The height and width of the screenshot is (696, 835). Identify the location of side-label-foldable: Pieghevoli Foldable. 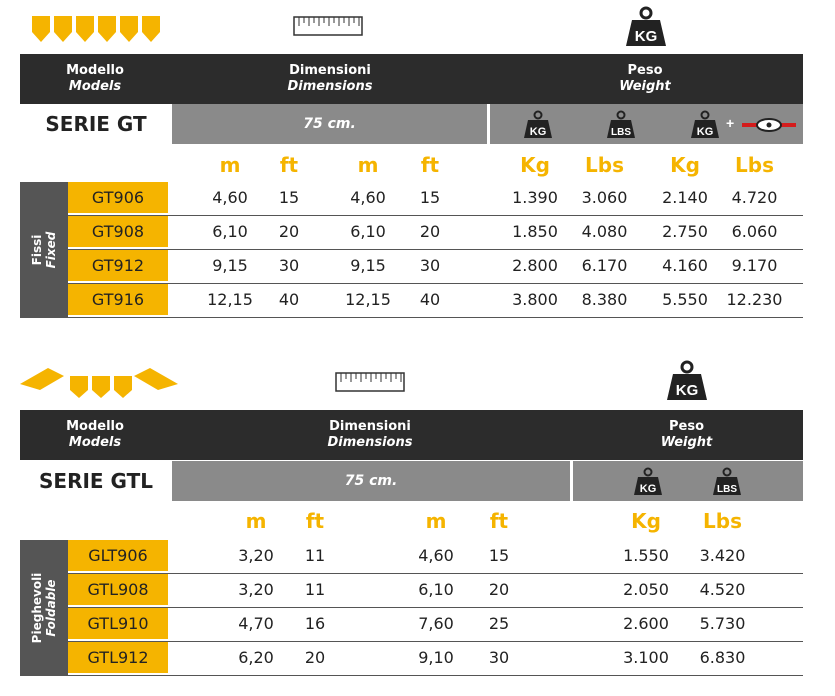
(44, 608).